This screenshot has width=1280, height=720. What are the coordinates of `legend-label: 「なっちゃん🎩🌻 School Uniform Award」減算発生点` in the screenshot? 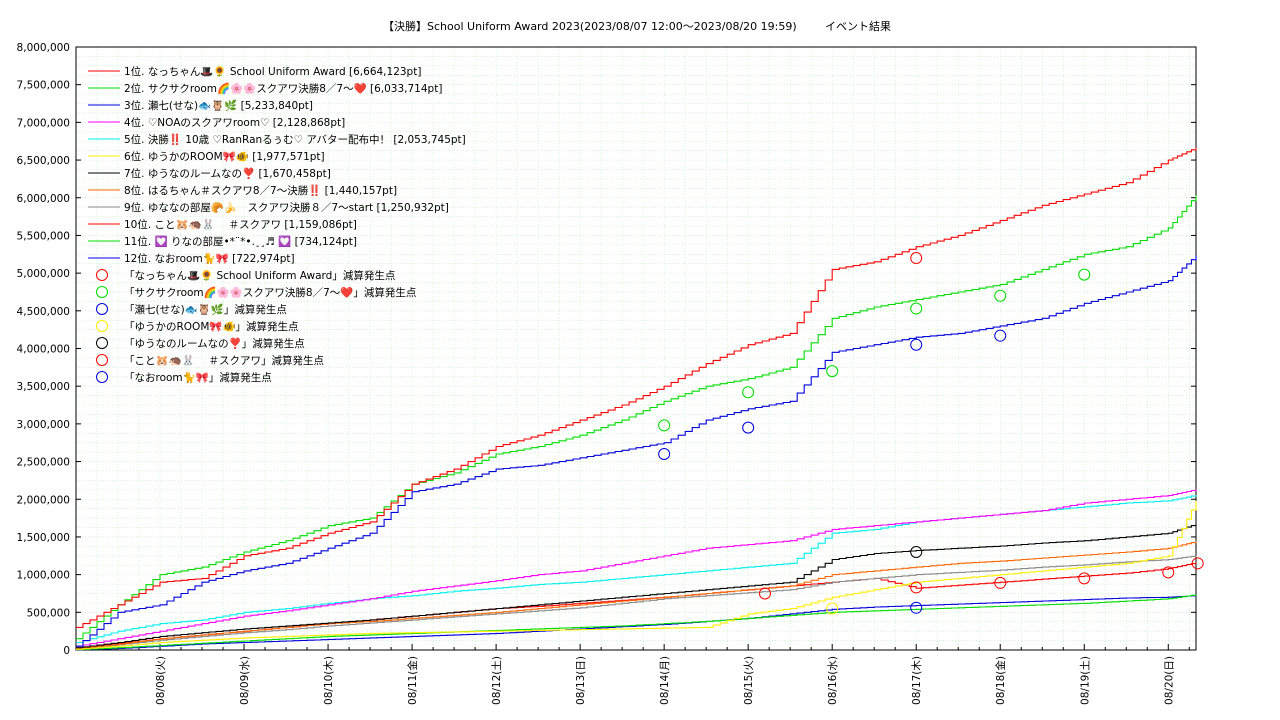 It's located at (259, 275).